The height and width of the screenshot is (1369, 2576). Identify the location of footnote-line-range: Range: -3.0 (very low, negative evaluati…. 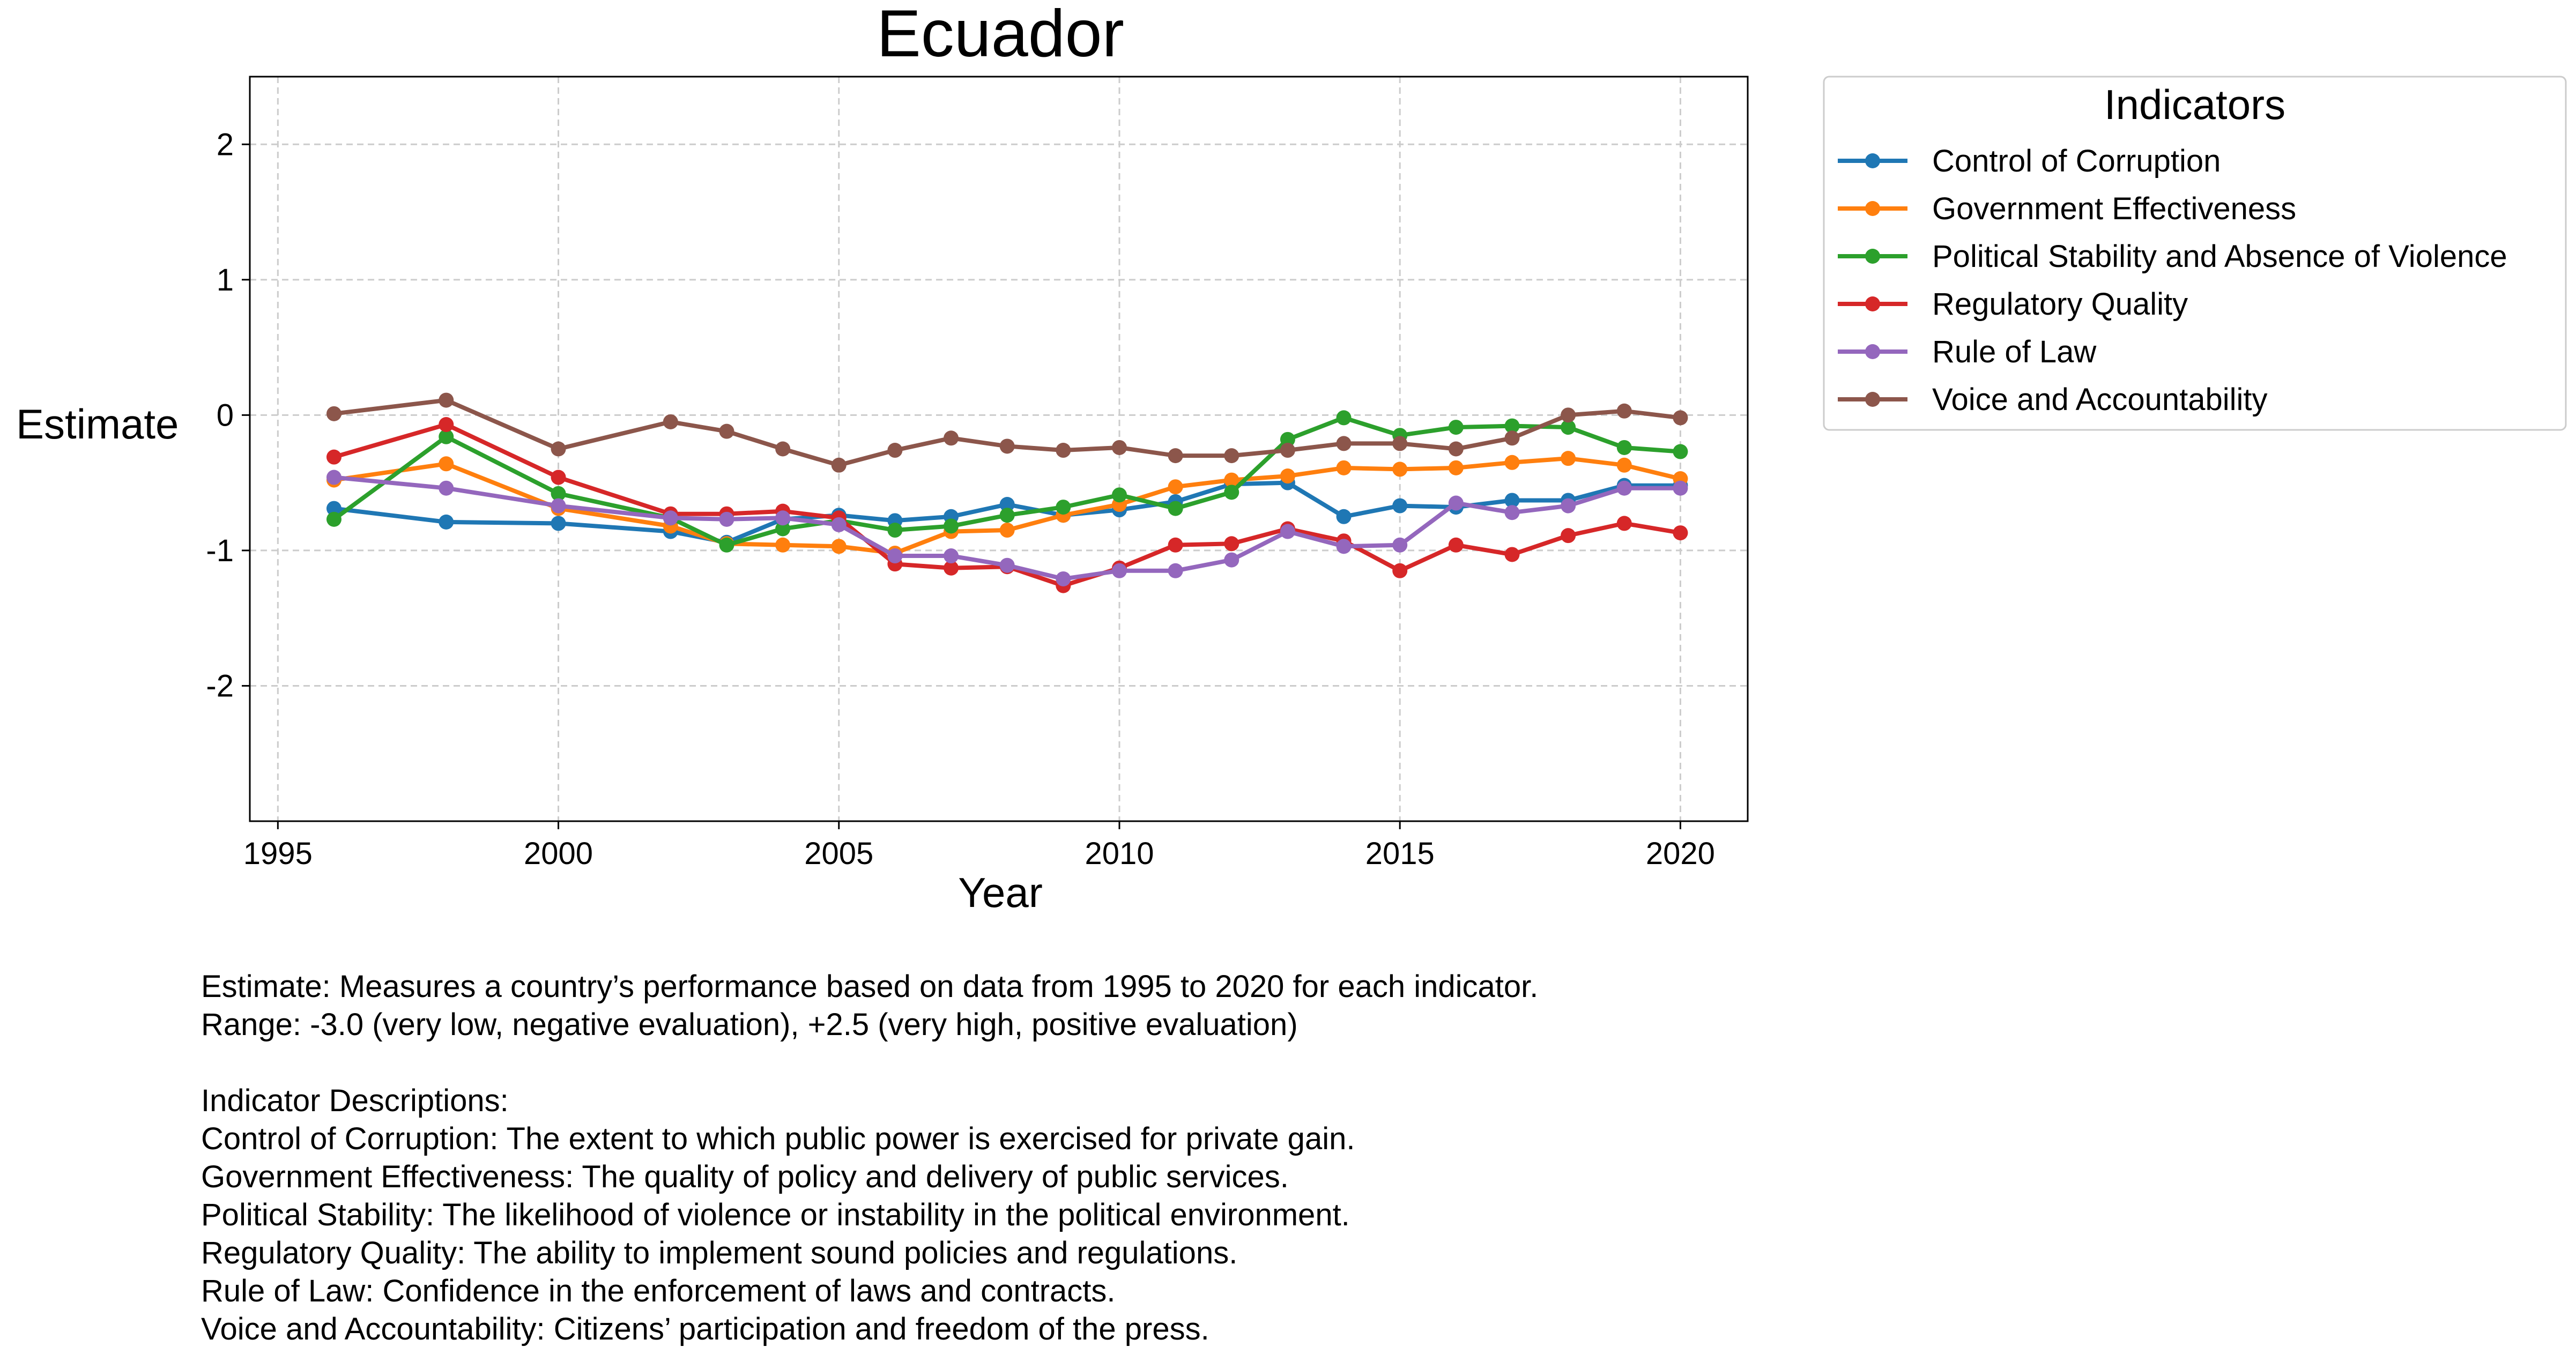
(750, 1024).